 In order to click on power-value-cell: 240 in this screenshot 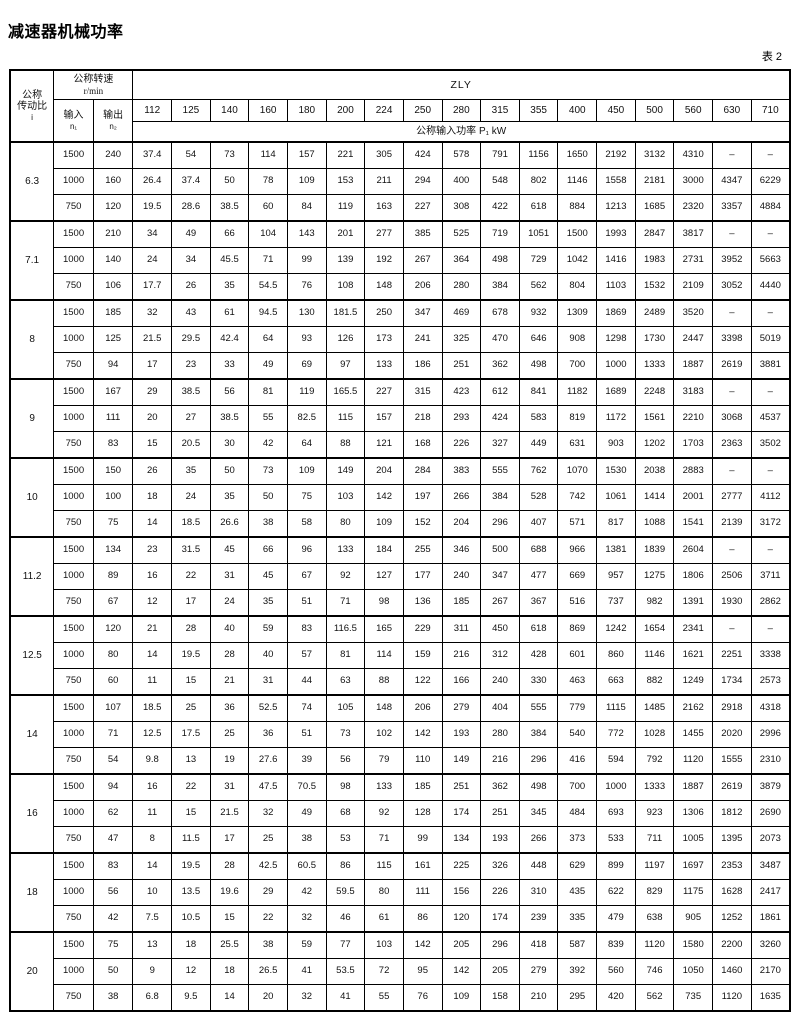, I will do `click(461, 576)`.